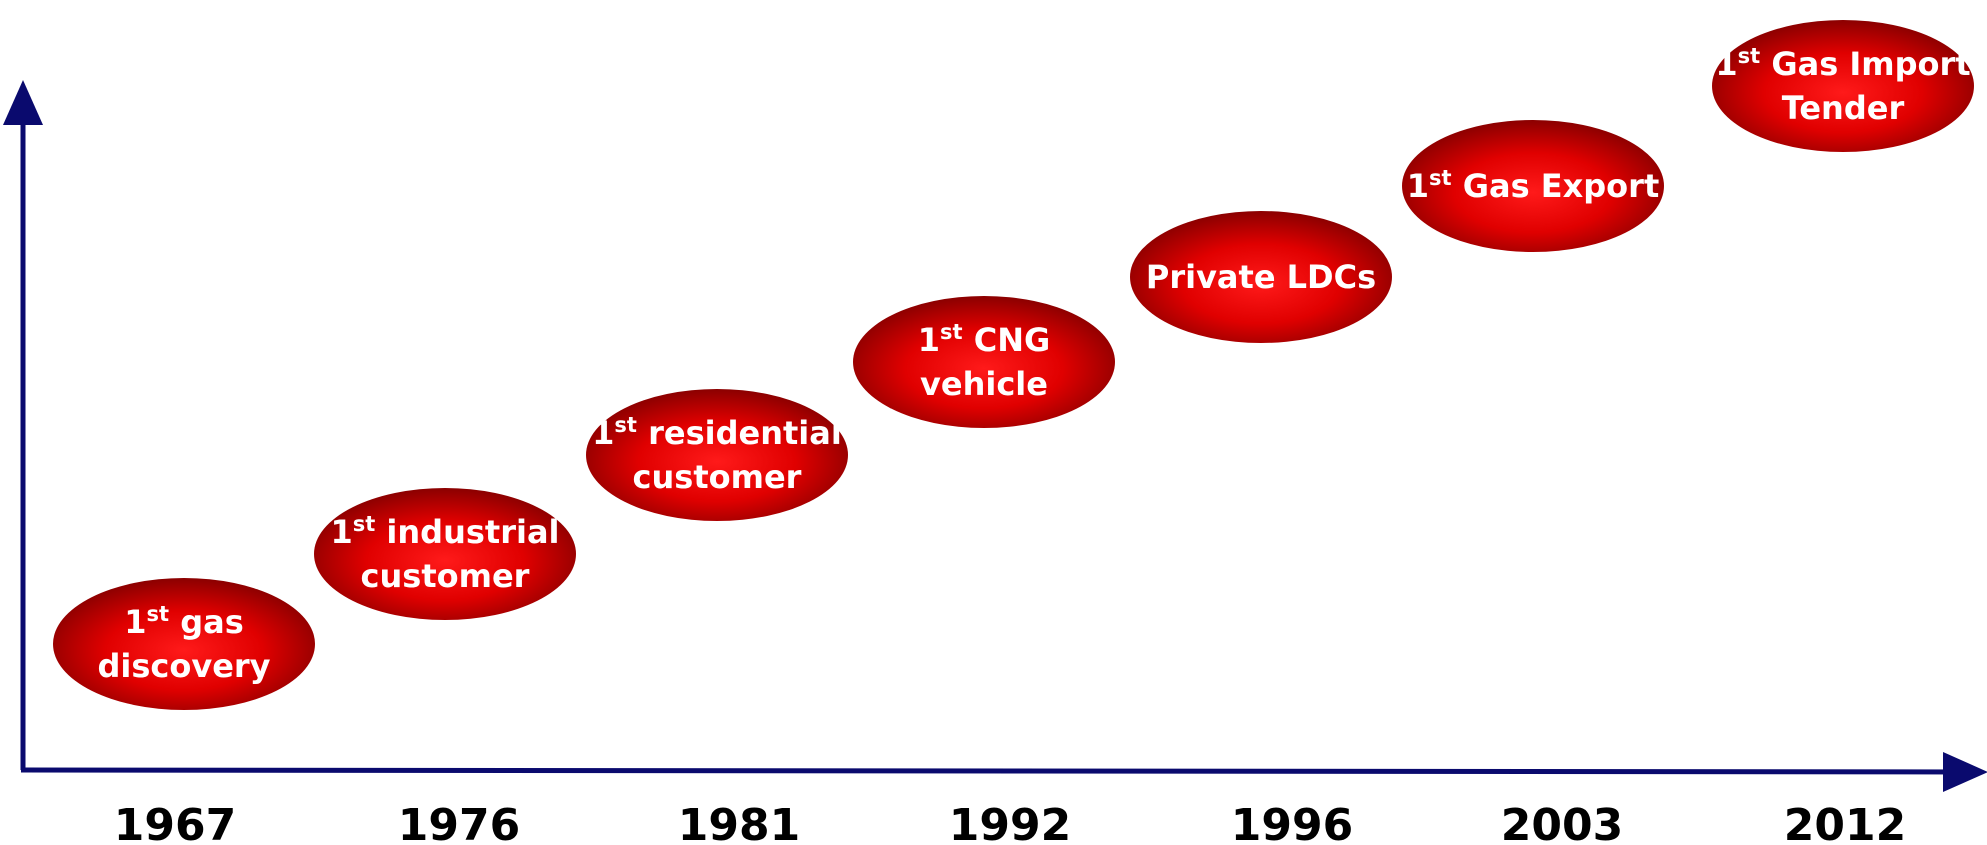  I want to click on event-label: vehicle, so click(984, 384).